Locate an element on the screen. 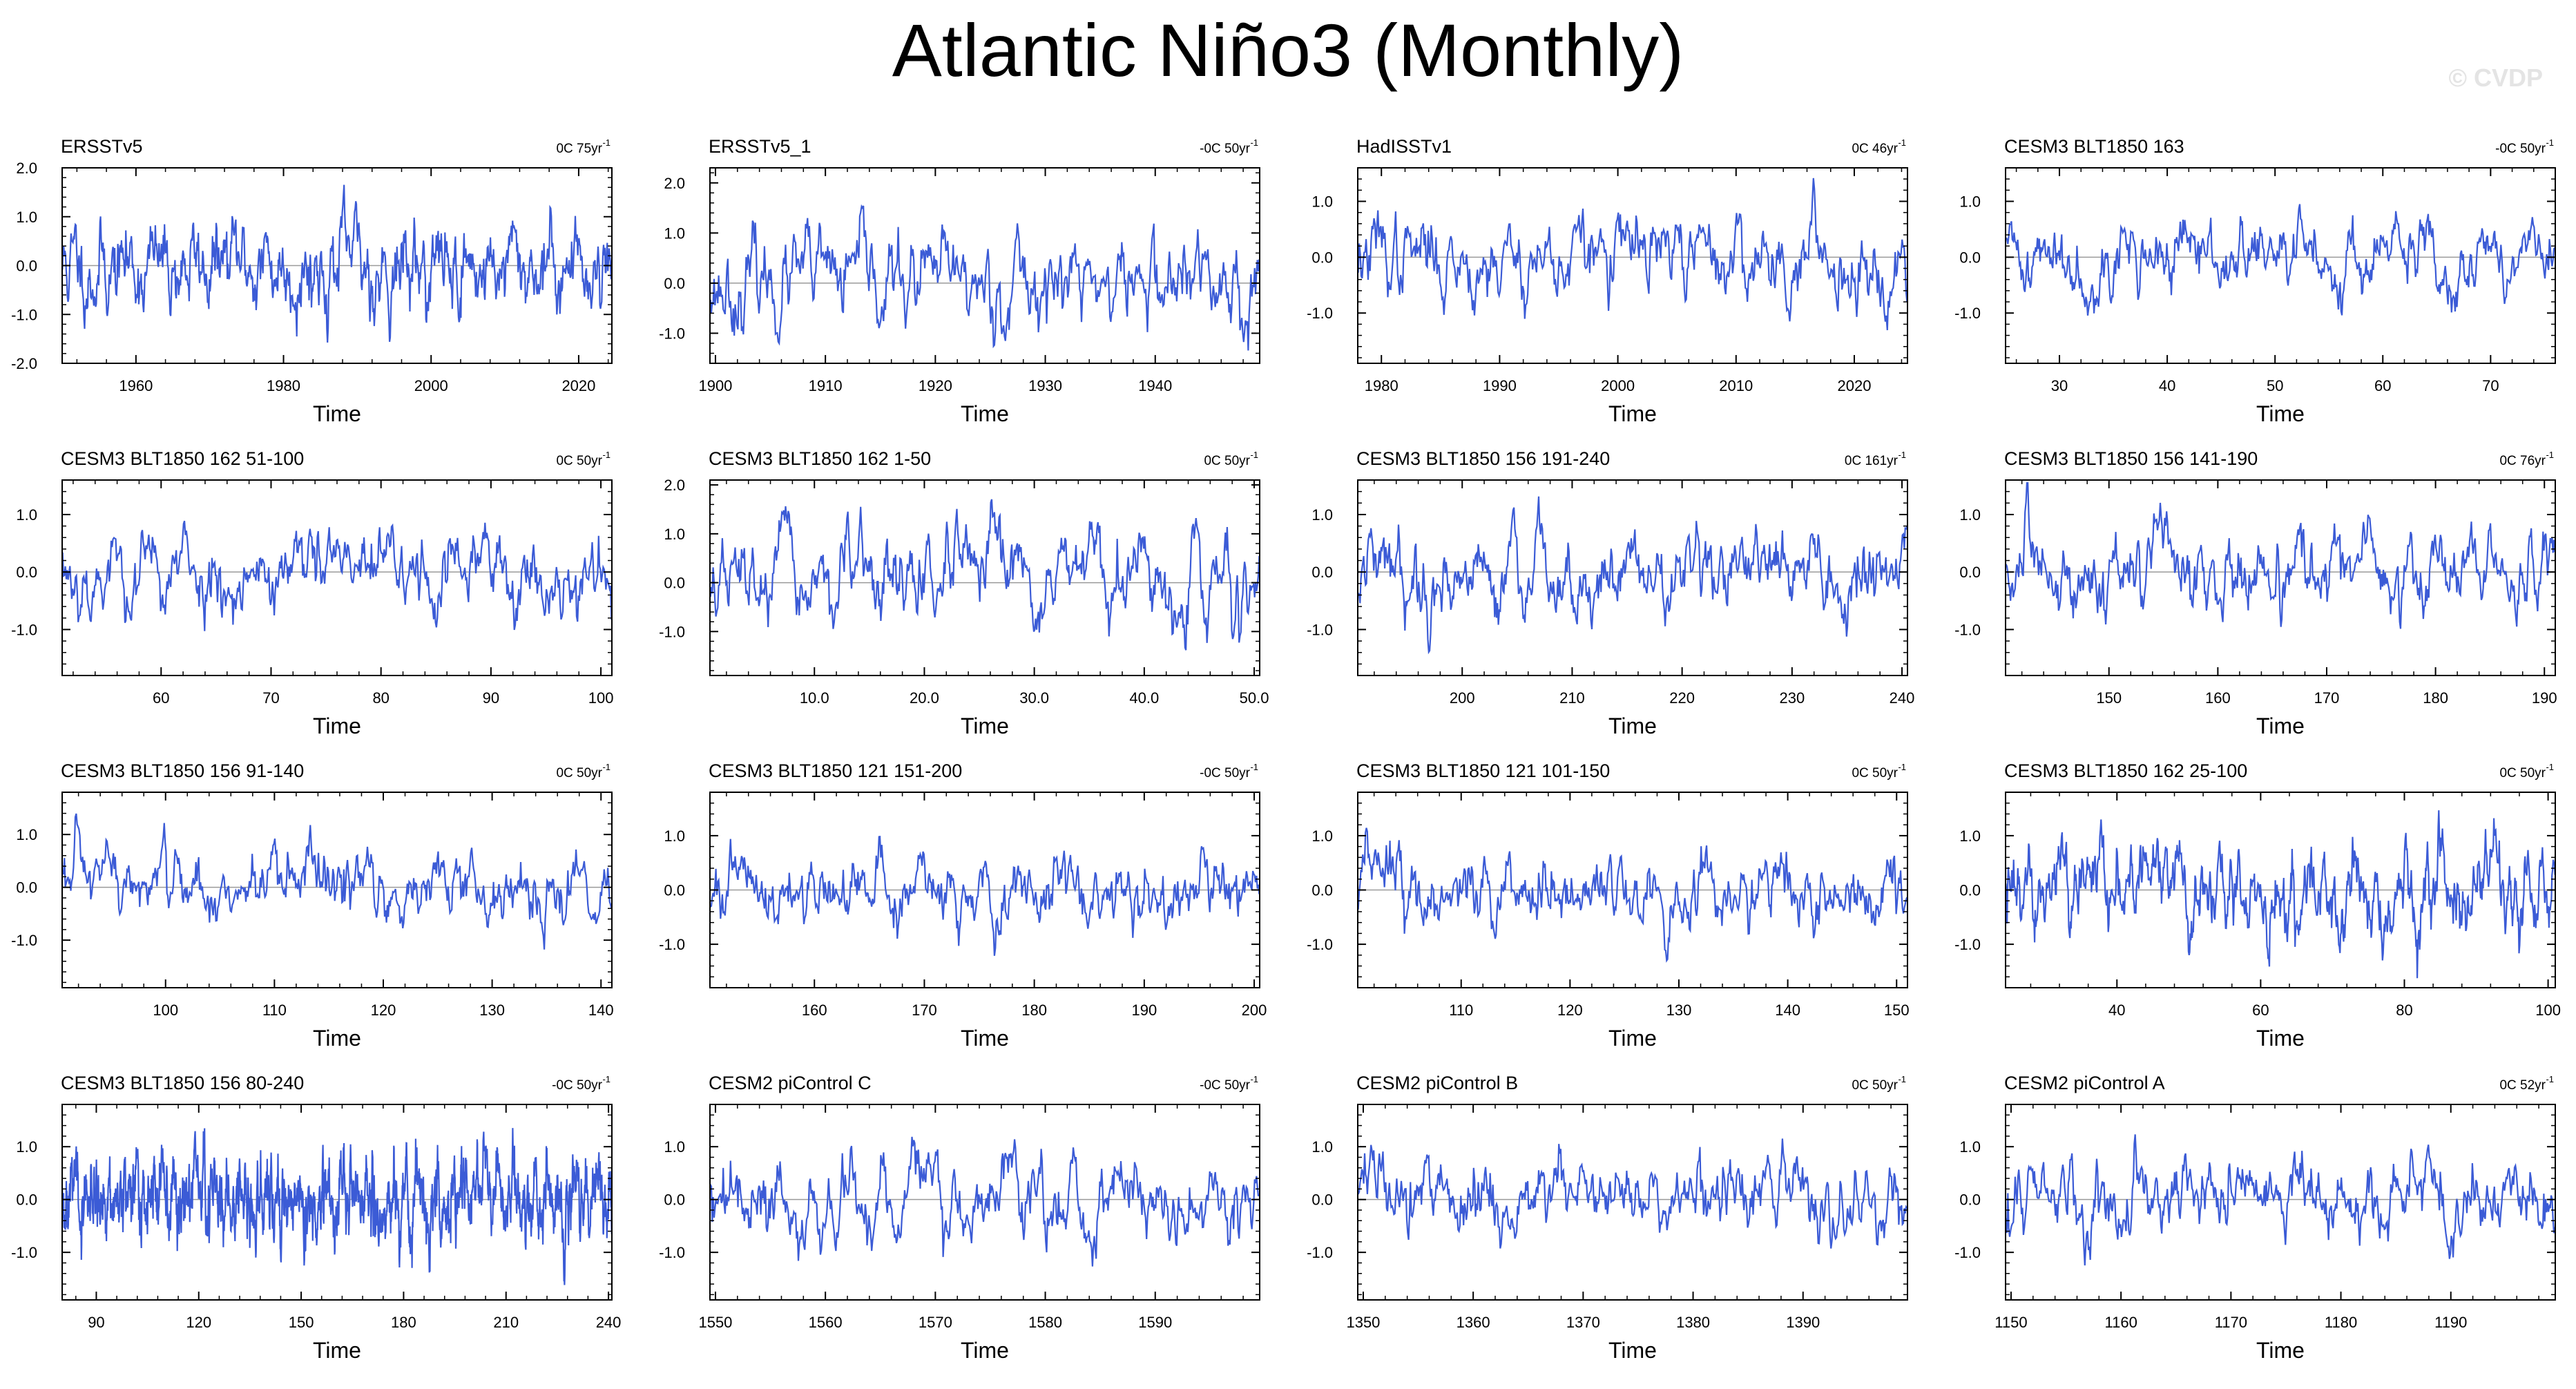 The image size is (2576, 1389). x-tick-label: 110 is located at coordinates (274, 1011).